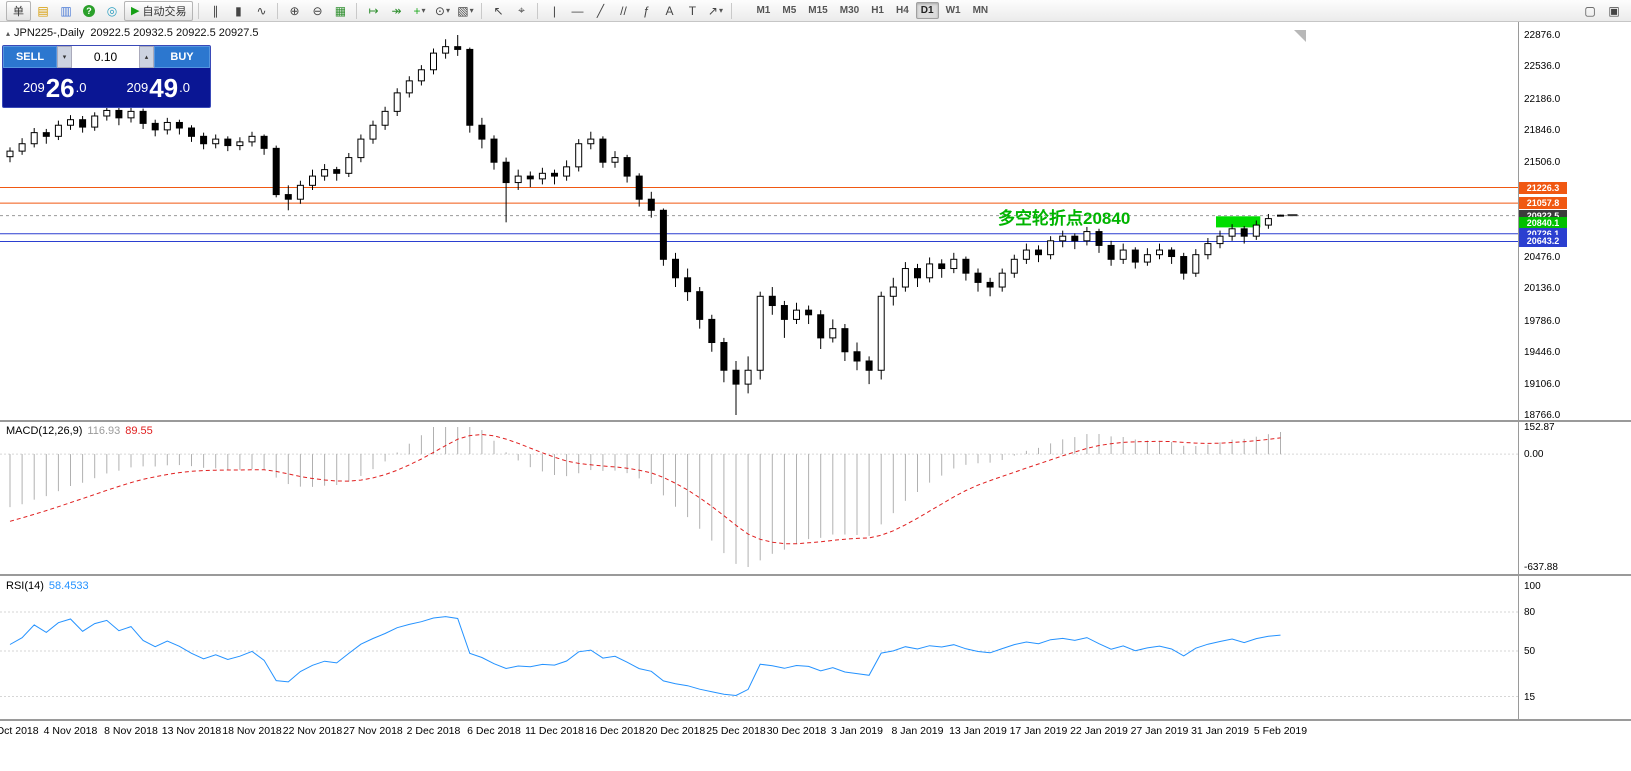 Image resolution: width=1631 pixels, height=771 pixels. What do you see at coordinates (600, 11) in the screenshot?
I see `trendline-icon: ╱` at bounding box center [600, 11].